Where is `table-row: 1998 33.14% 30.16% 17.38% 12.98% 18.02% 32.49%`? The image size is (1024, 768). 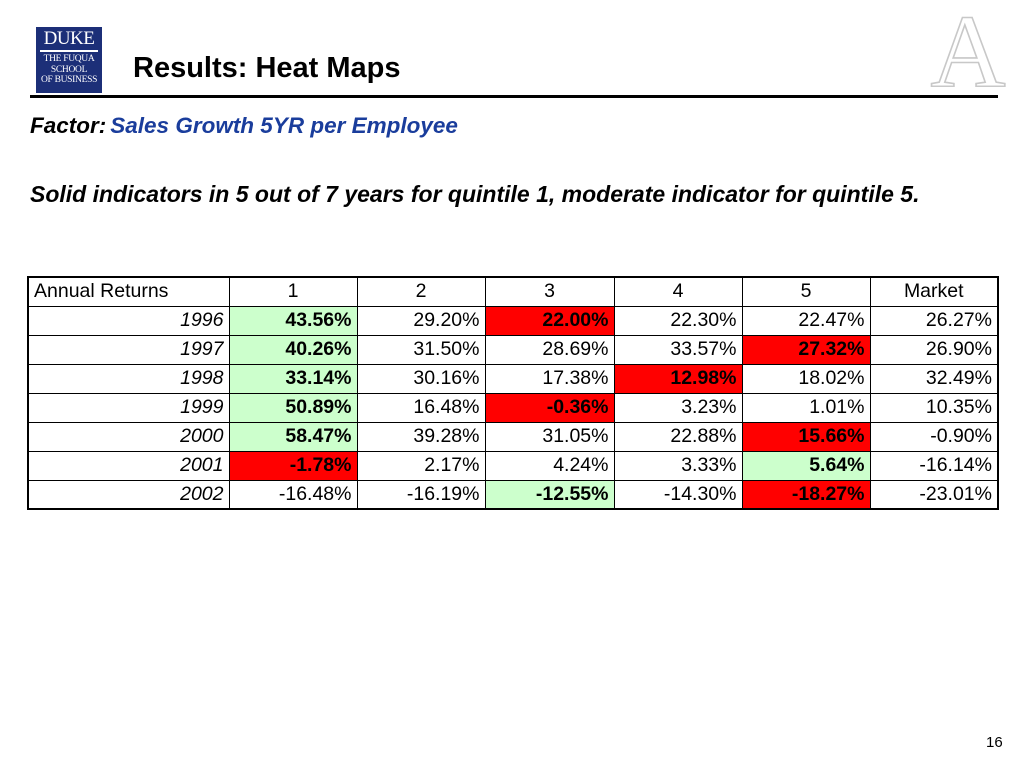 table-row: 1998 33.14% 30.16% 17.38% 12.98% 18.02% 32.49% is located at coordinates (513, 378).